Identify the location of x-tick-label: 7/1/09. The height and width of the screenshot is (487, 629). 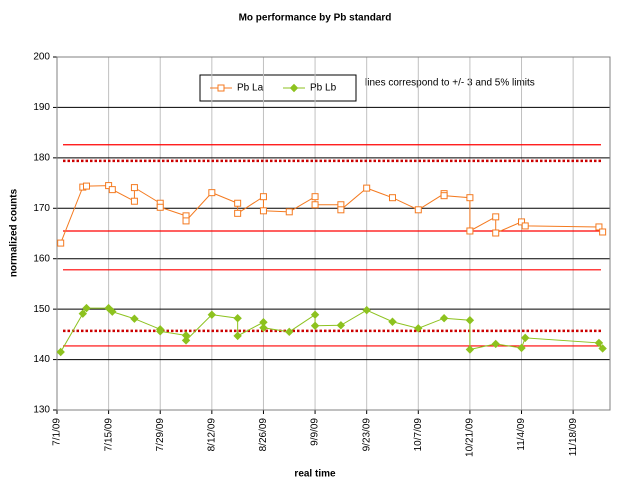
(57, 432).